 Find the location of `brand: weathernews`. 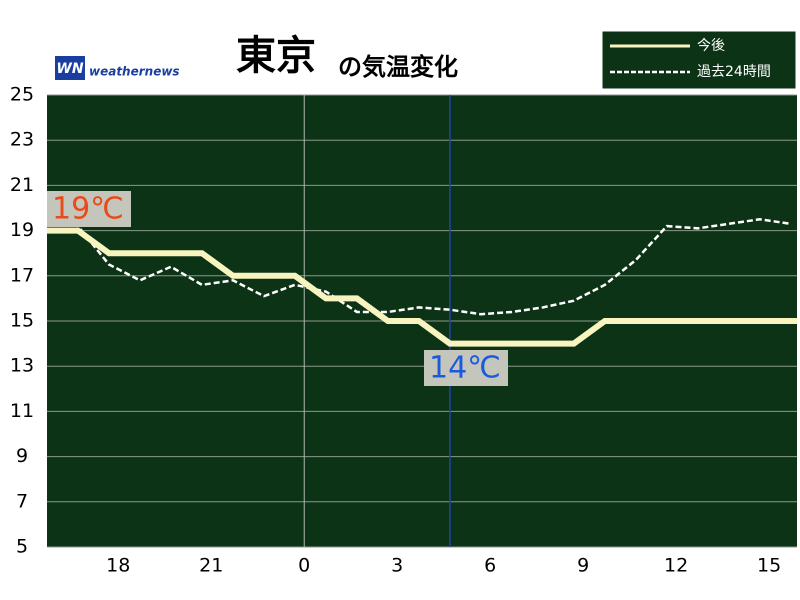

brand: weathernews is located at coordinates (134, 72).